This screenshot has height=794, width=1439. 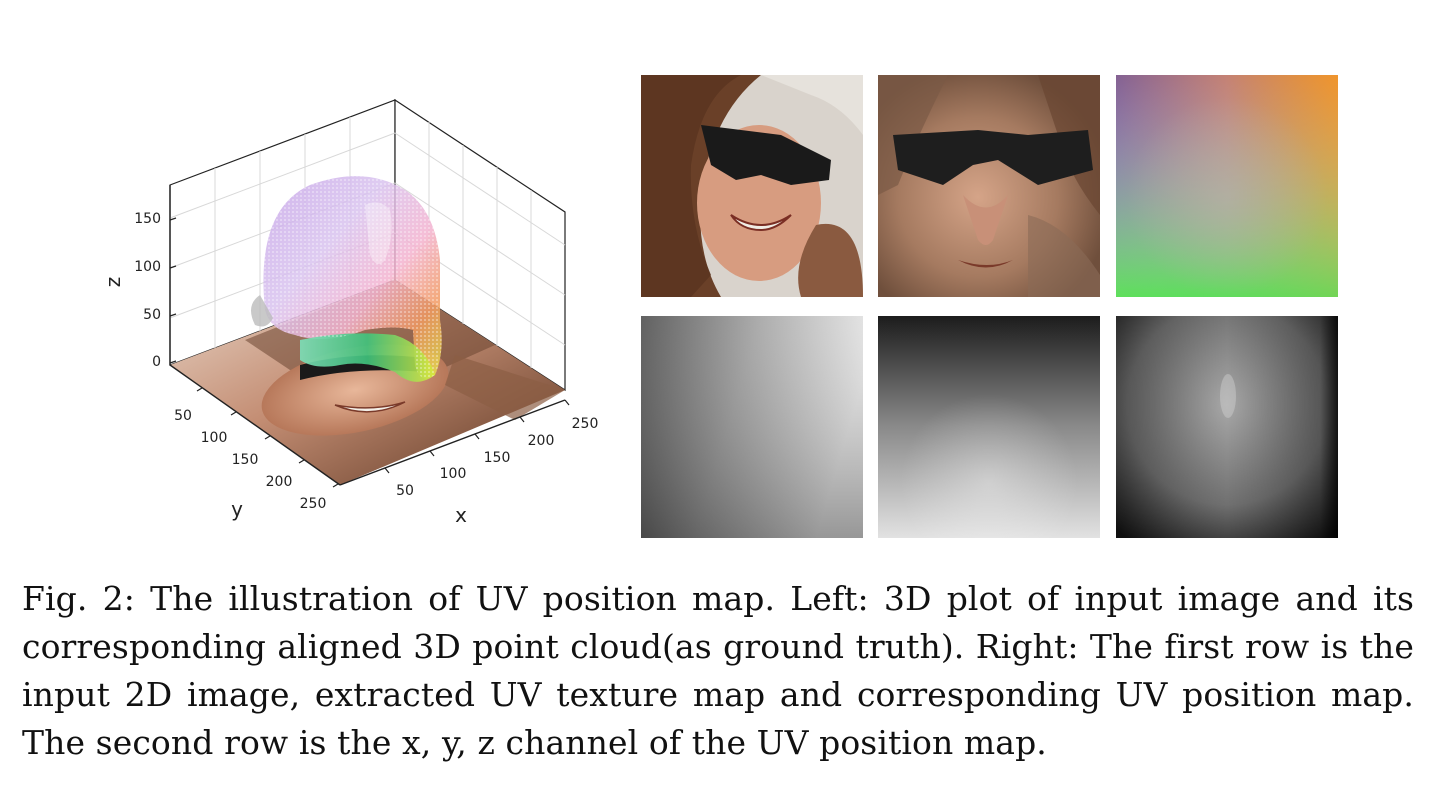 I want to click on z-tick-label: 150, so click(x=147, y=219).